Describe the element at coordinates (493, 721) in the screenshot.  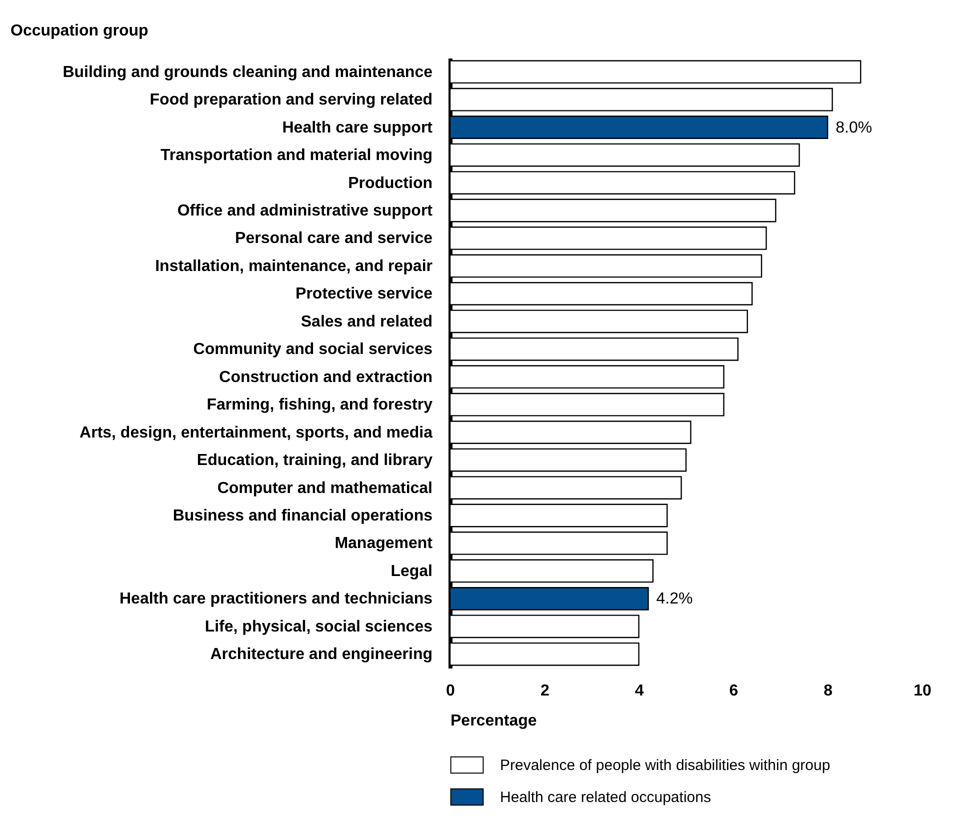
I see `x-axis-title: Percentage` at that location.